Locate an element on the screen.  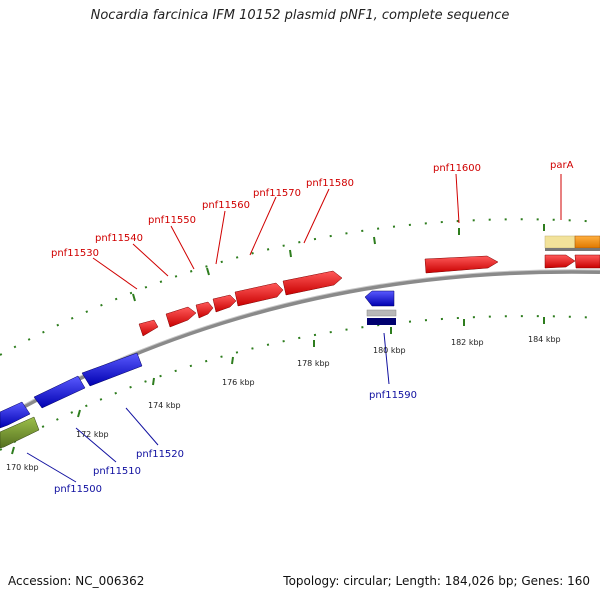
gene-pnf11560 is located at coordinates (224, 303).